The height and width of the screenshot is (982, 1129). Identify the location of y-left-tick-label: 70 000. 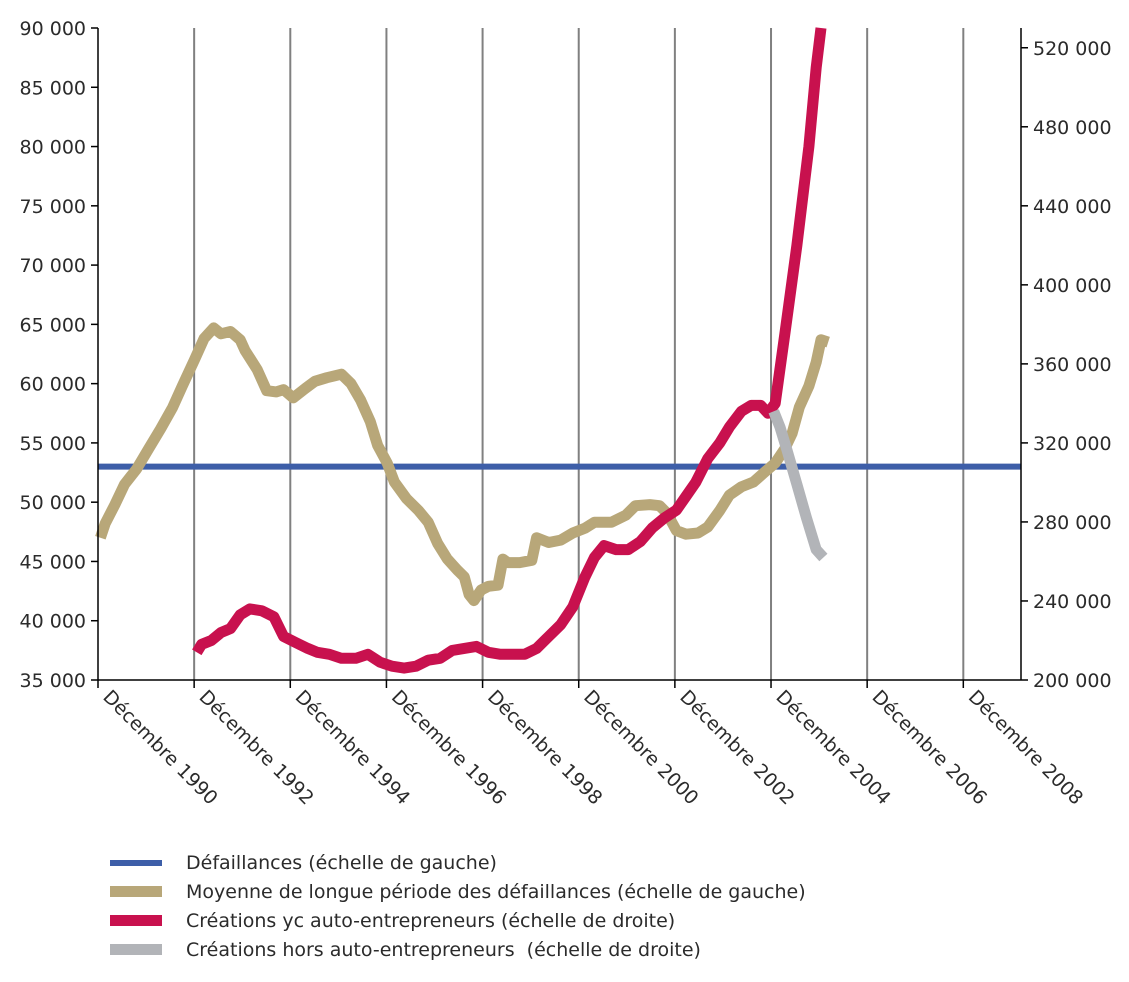
(53, 266).